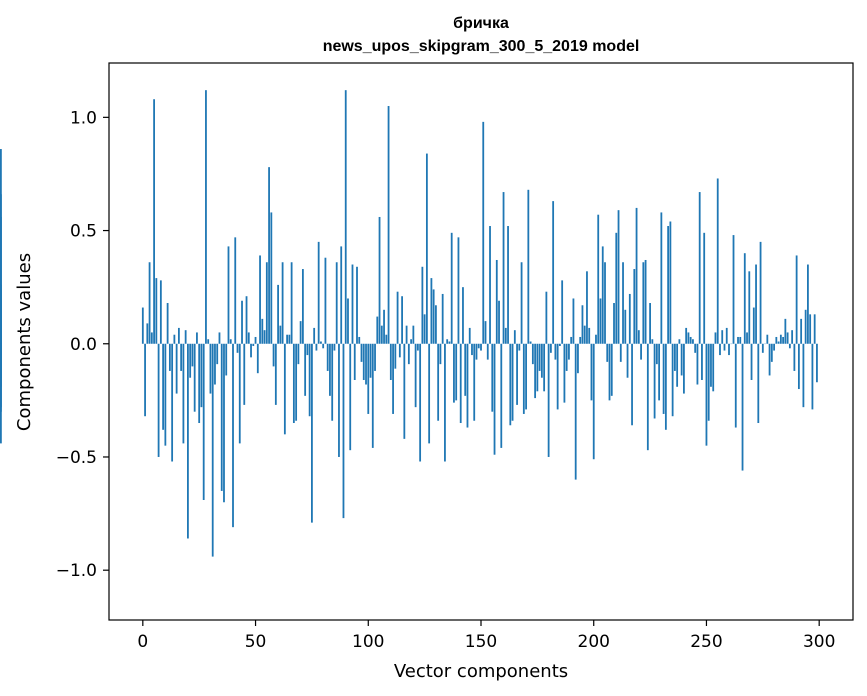 The width and height of the screenshot is (867, 696). I want to click on x-axis-ticks: 0 50 100 150 200 250 300, so click(486, 636).